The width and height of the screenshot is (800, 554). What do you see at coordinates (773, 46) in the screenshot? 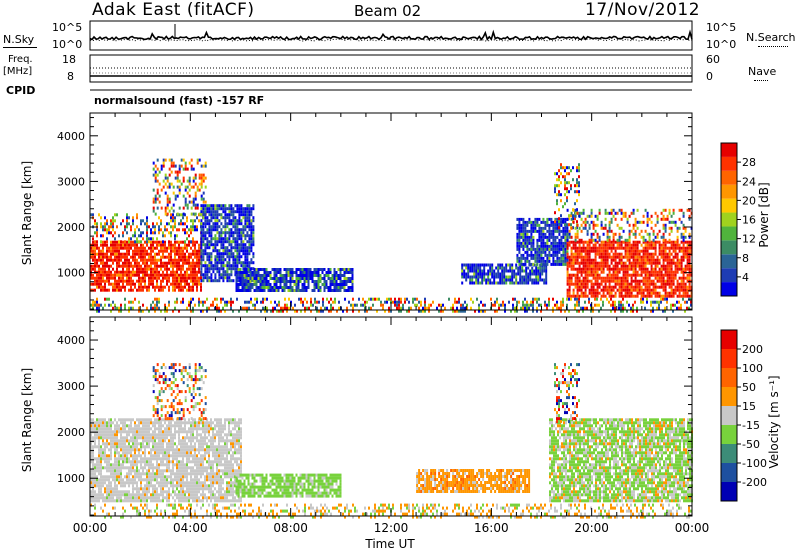
I see `nsearch-legend-line` at bounding box center [773, 46].